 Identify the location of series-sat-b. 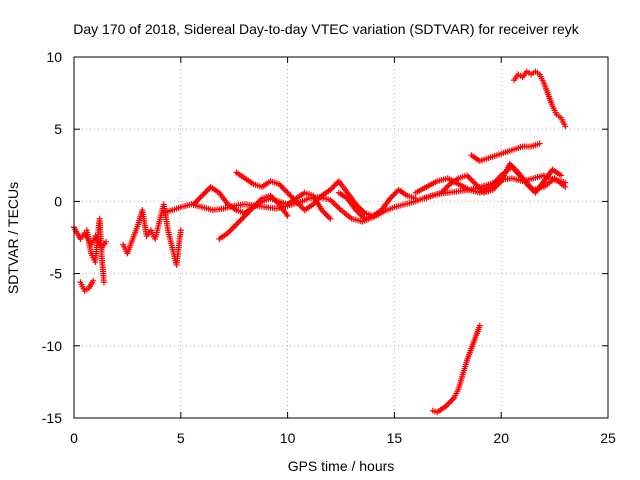
(87, 285).